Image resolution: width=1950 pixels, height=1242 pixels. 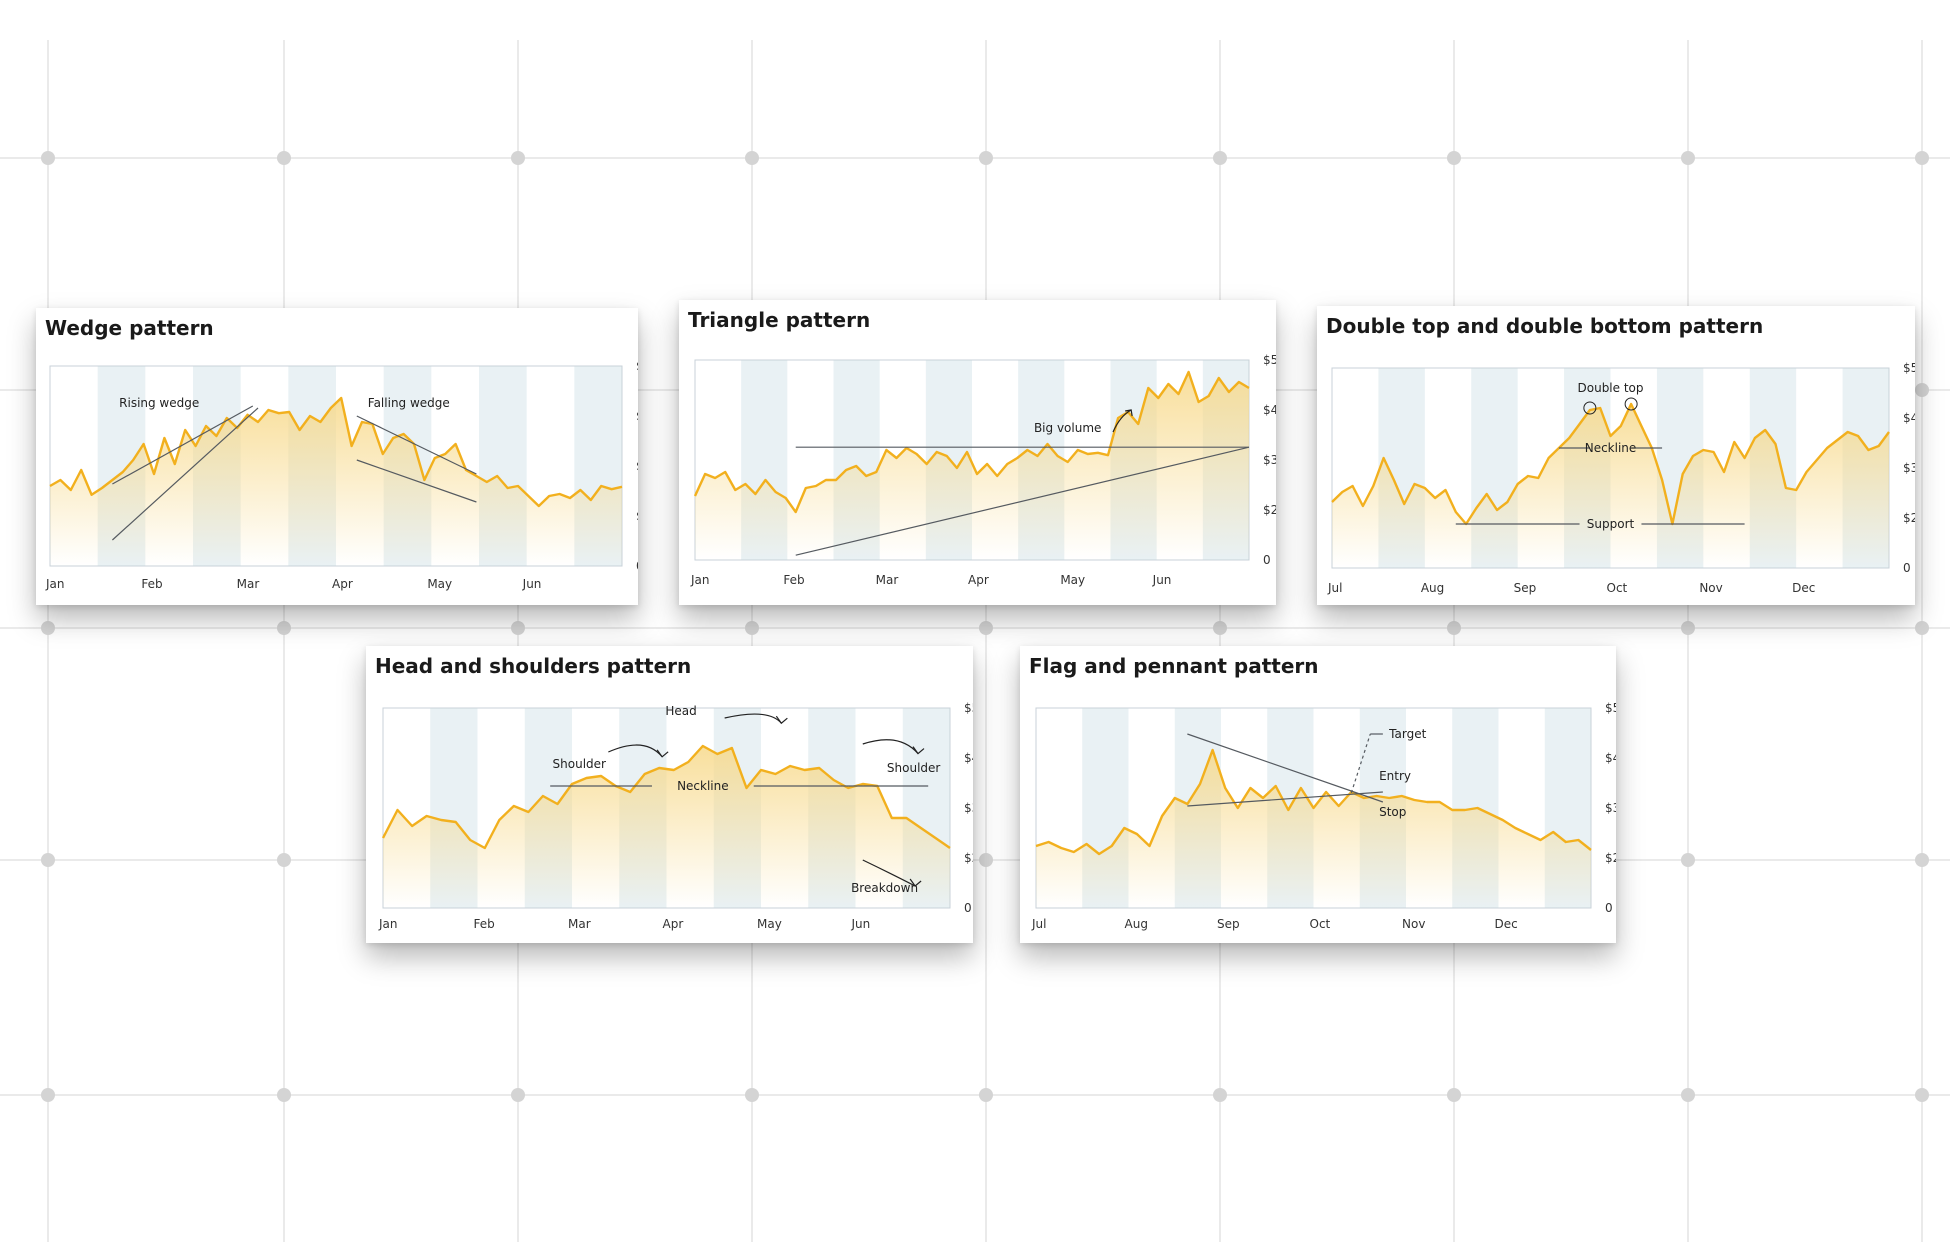 What do you see at coordinates (1611, 524) in the screenshot?
I see `support-label: Support` at bounding box center [1611, 524].